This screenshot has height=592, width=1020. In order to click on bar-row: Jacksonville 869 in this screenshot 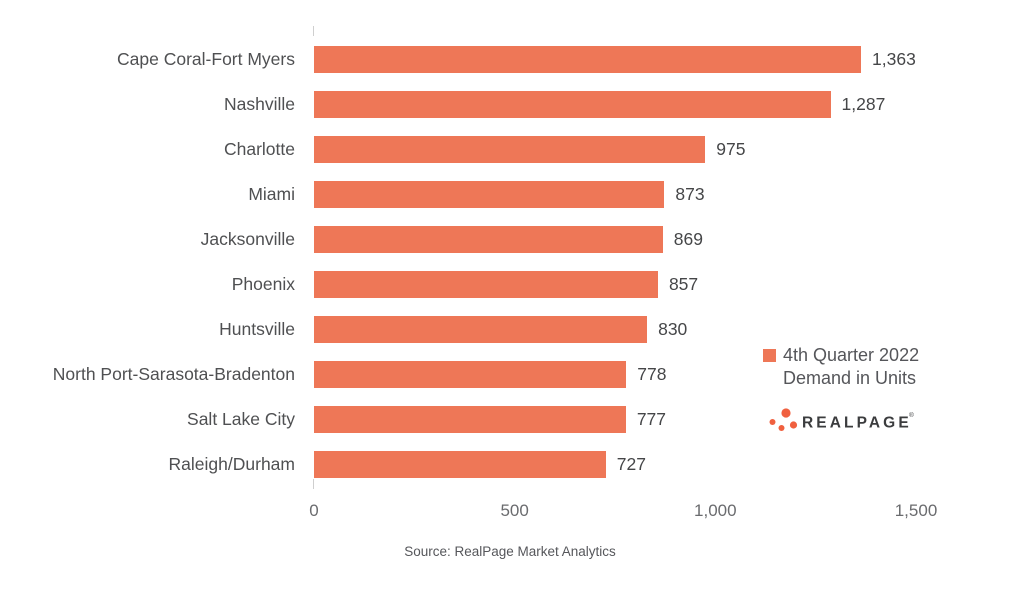, I will do `click(510, 239)`.